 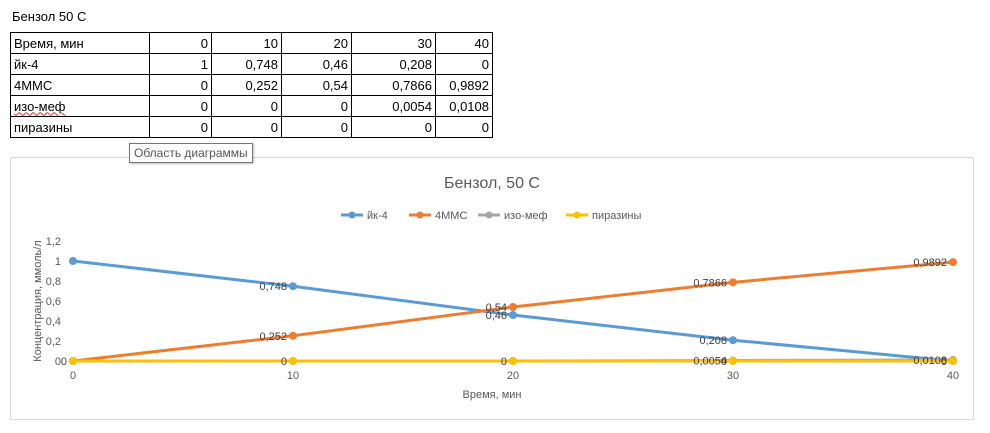 What do you see at coordinates (53, 302) in the screenshot?
I see `y-tick-label: 0,6` at bounding box center [53, 302].